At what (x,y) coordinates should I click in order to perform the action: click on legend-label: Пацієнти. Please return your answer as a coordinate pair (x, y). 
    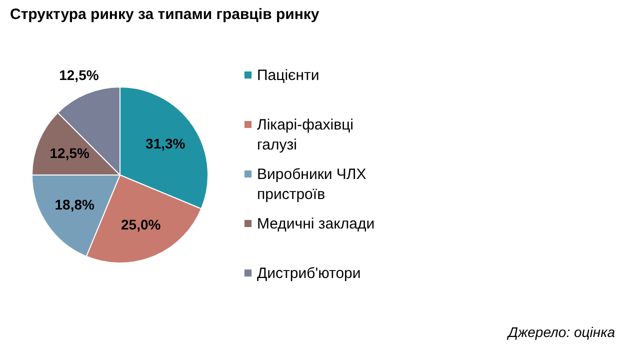
    Looking at the image, I should click on (288, 75).